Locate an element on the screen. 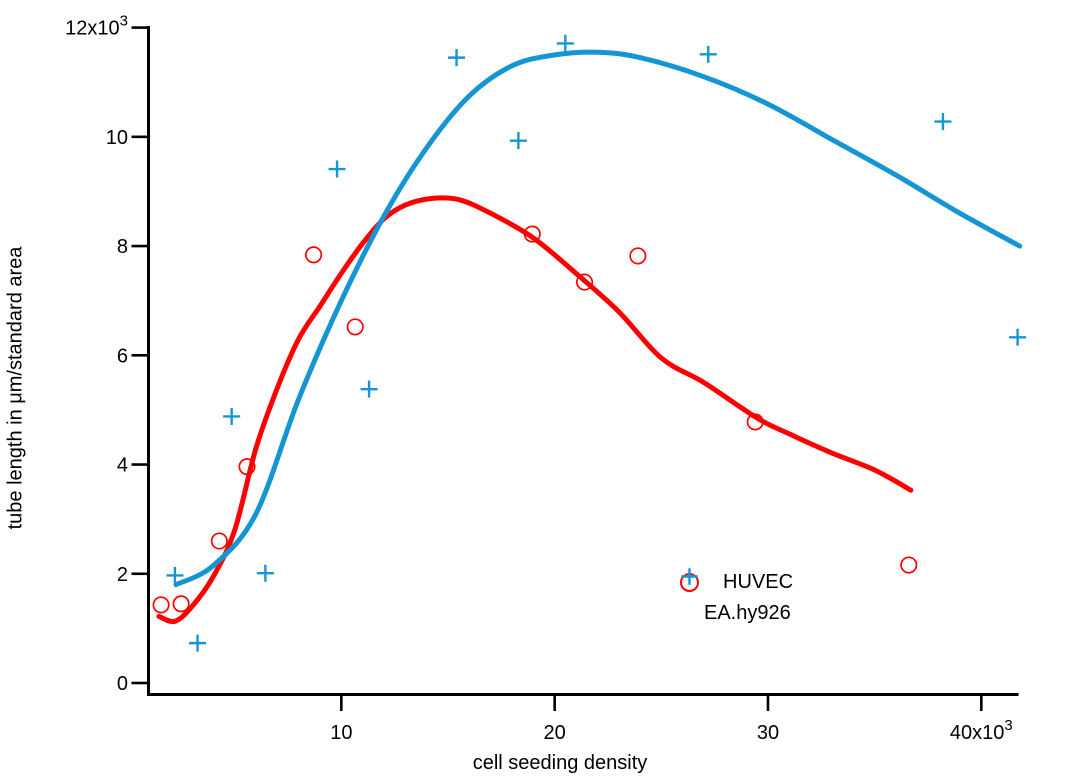 Image resolution: width=1073 pixels, height=781 pixels. legend-label-eahy926: EA.hy926 is located at coordinates (747, 613).